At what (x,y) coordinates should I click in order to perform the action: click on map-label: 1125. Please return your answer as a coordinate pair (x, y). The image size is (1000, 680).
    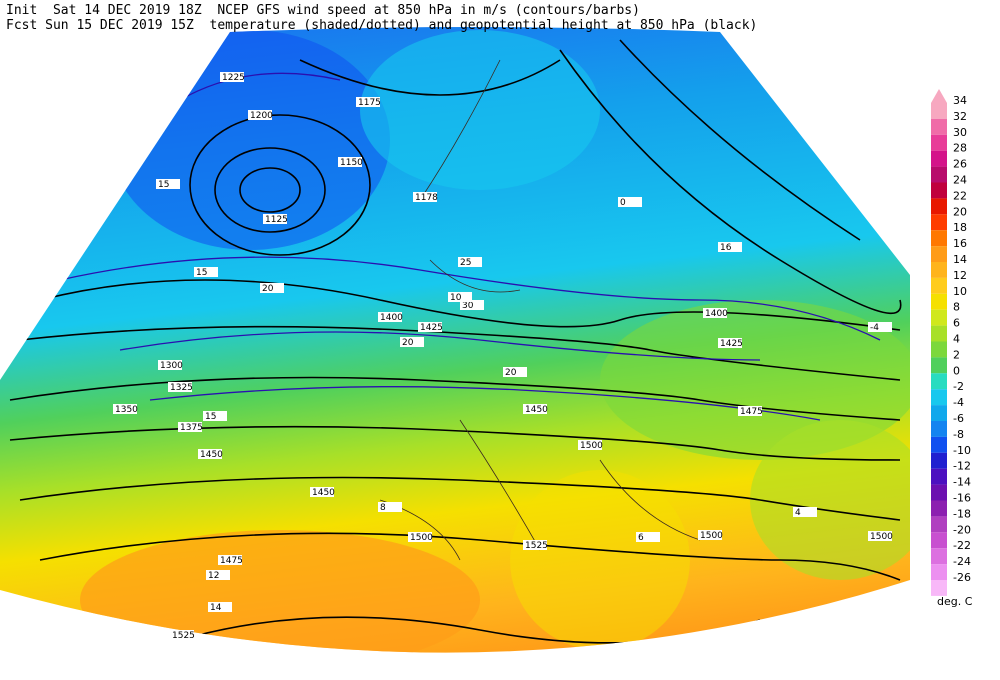
    Looking at the image, I should click on (276, 220).